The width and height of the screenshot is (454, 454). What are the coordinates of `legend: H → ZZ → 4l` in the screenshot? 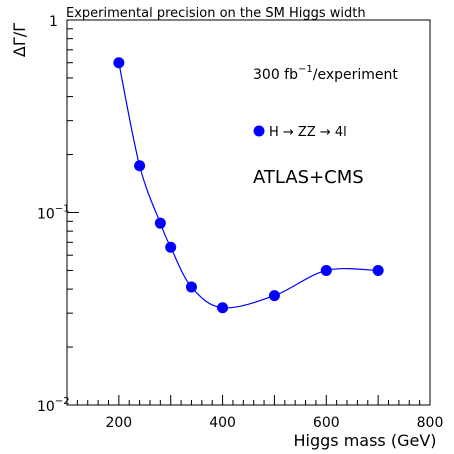 It's located at (300, 132).